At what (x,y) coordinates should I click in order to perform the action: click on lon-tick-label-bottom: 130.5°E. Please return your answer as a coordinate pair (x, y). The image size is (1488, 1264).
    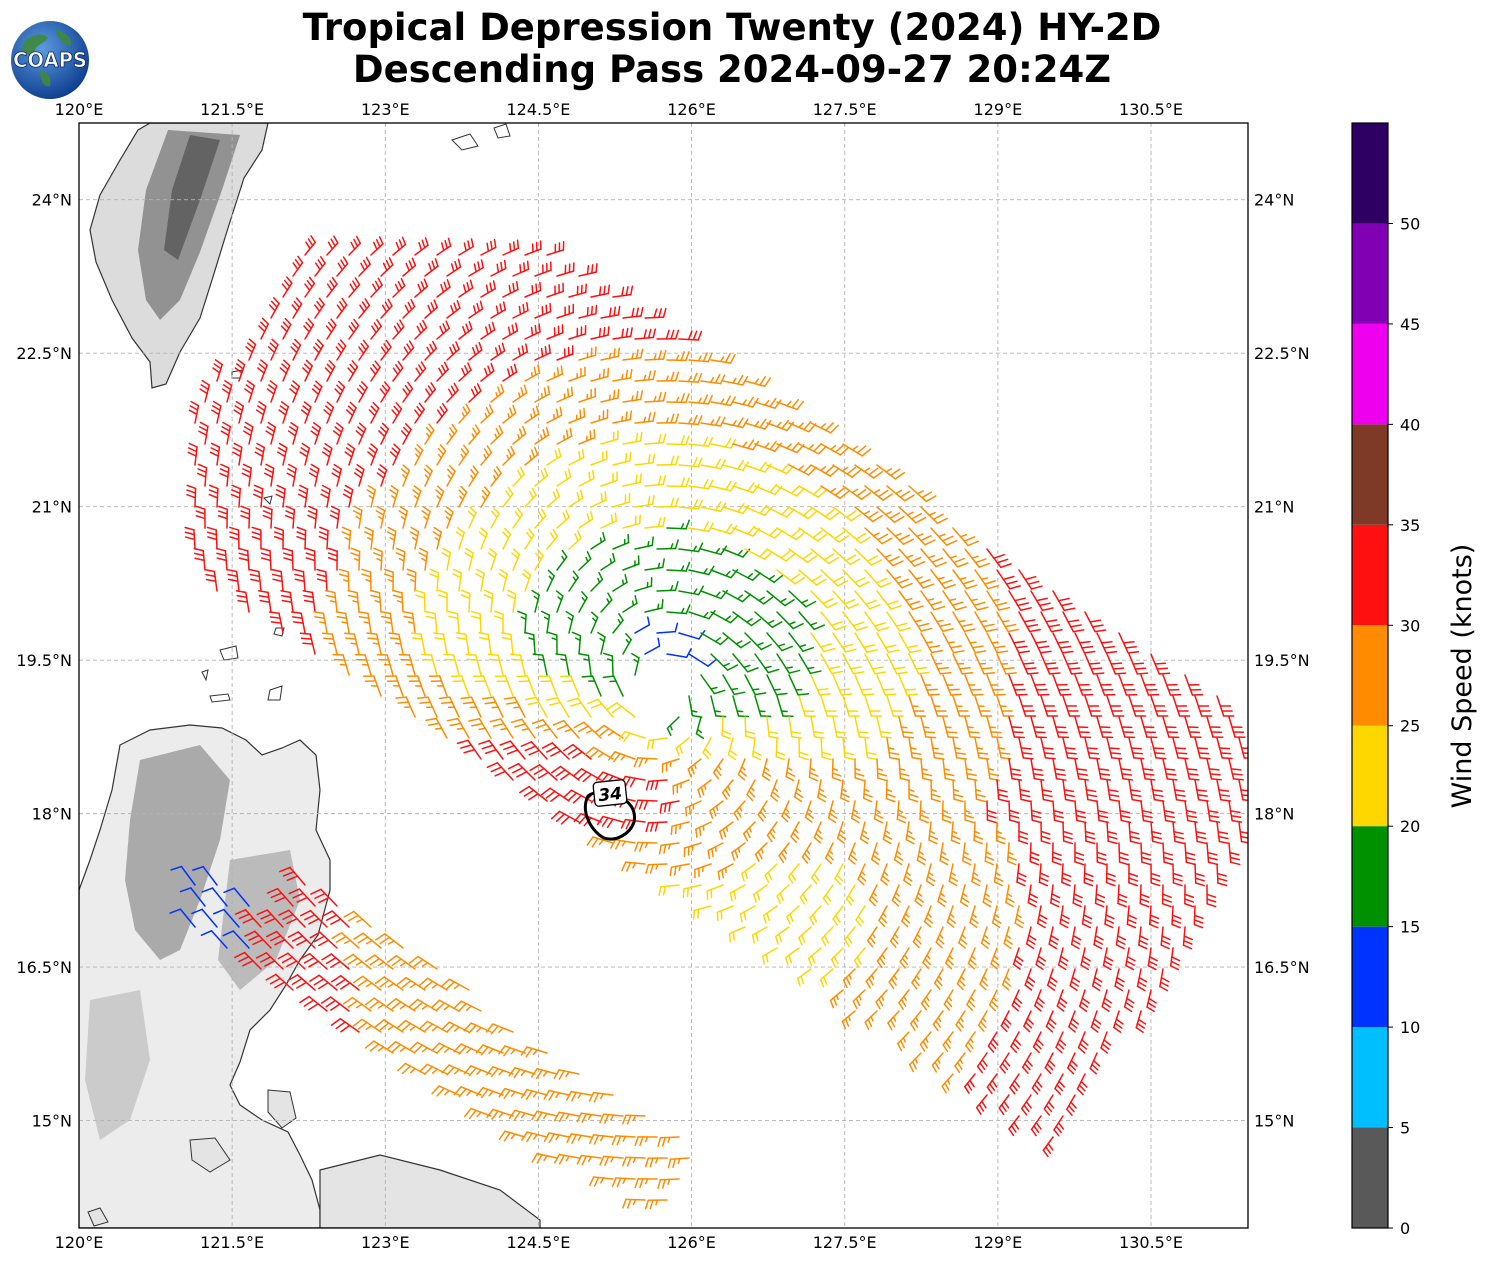
    Looking at the image, I should click on (1151, 1242).